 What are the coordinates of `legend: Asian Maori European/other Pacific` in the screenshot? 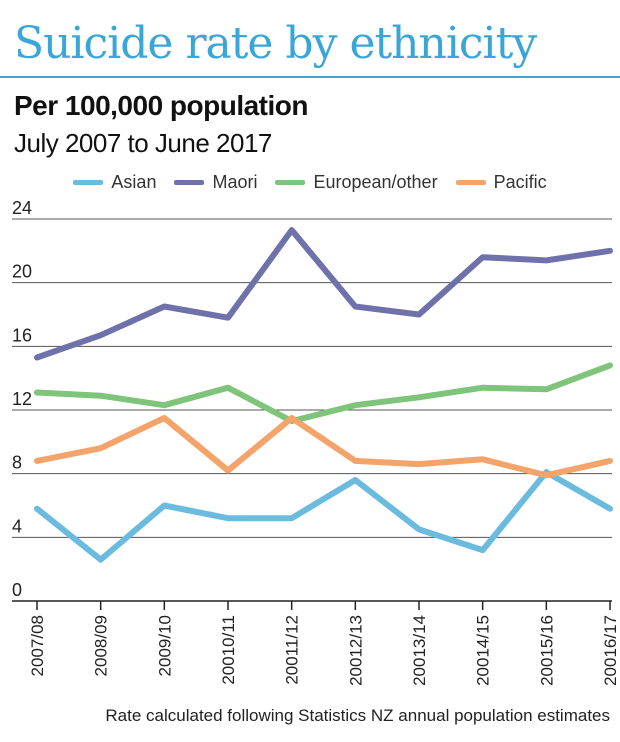 It's located at (310, 182).